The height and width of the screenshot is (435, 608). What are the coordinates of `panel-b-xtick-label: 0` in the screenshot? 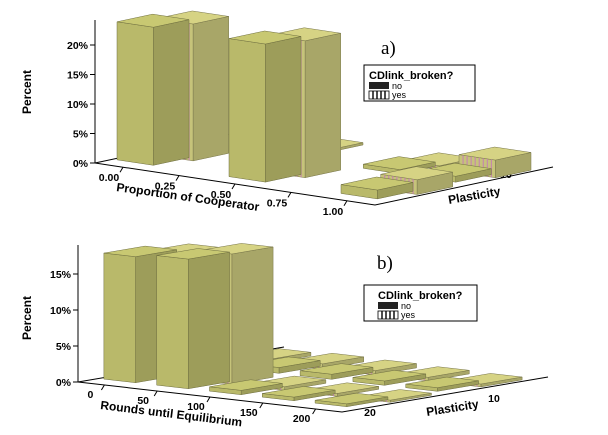 It's located at (90, 395).